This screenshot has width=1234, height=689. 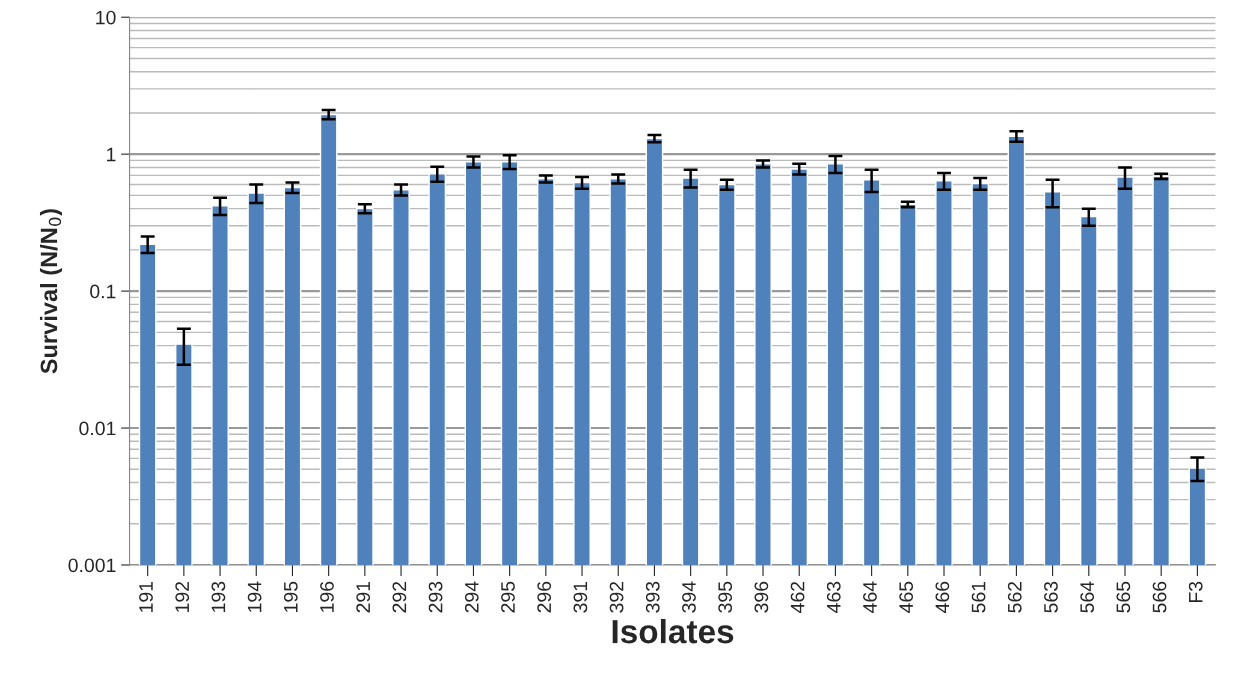 What do you see at coordinates (399, 597) in the screenshot?
I see `x-tick-label: 292` at bounding box center [399, 597].